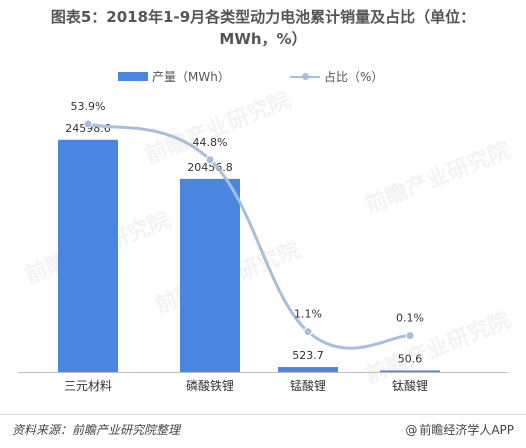 The image size is (526, 448). What do you see at coordinates (88, 124) in the screenshot?
I see `share-point-ternary` at bounding box center [88, 124].